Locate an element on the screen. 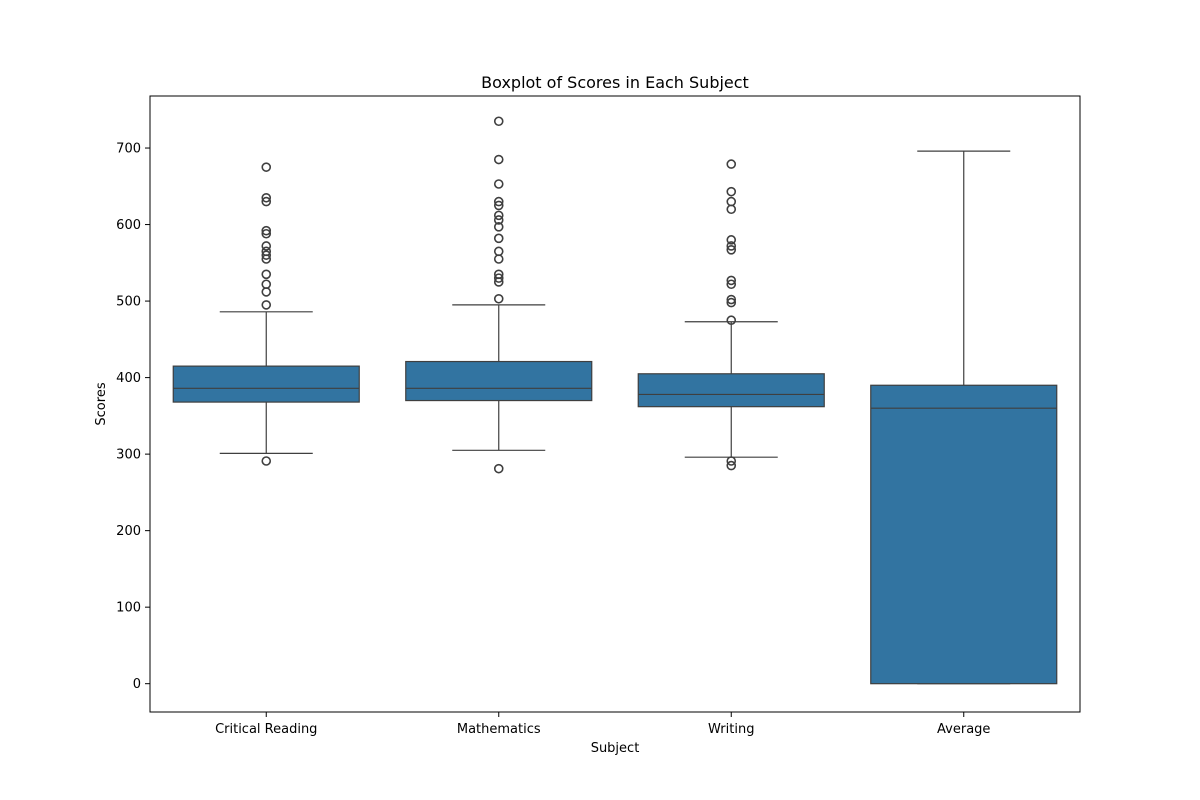 The width and height of the screenshot is (1200, 800). y-tick-label: 700 is located at coordinates (128, 149).